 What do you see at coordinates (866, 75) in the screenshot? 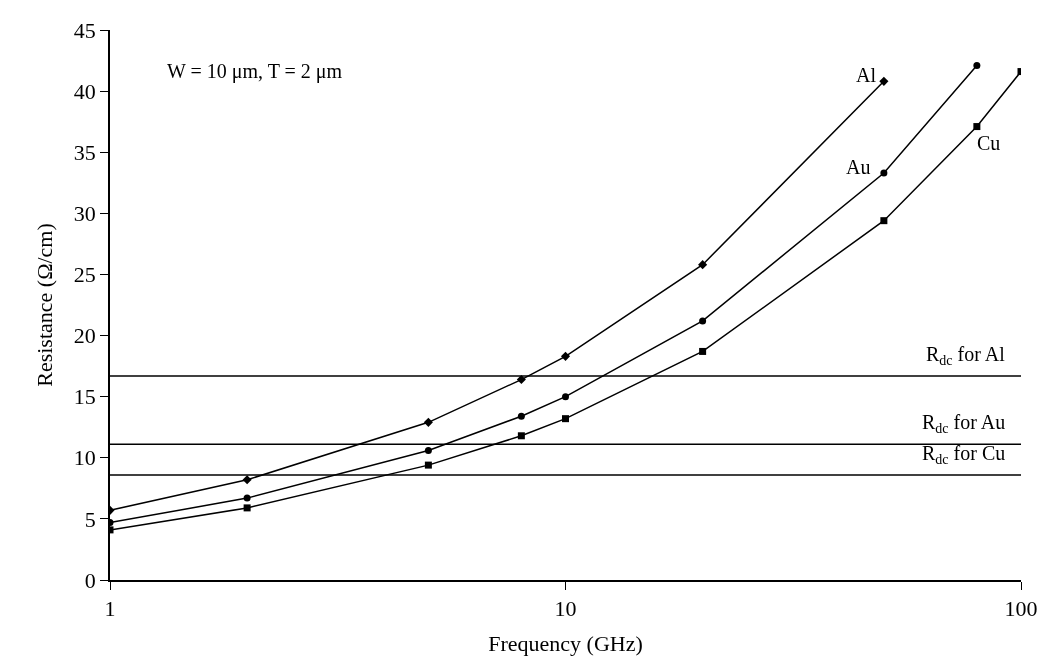
I see `series-label: Al` at bounding box center [866, 75].